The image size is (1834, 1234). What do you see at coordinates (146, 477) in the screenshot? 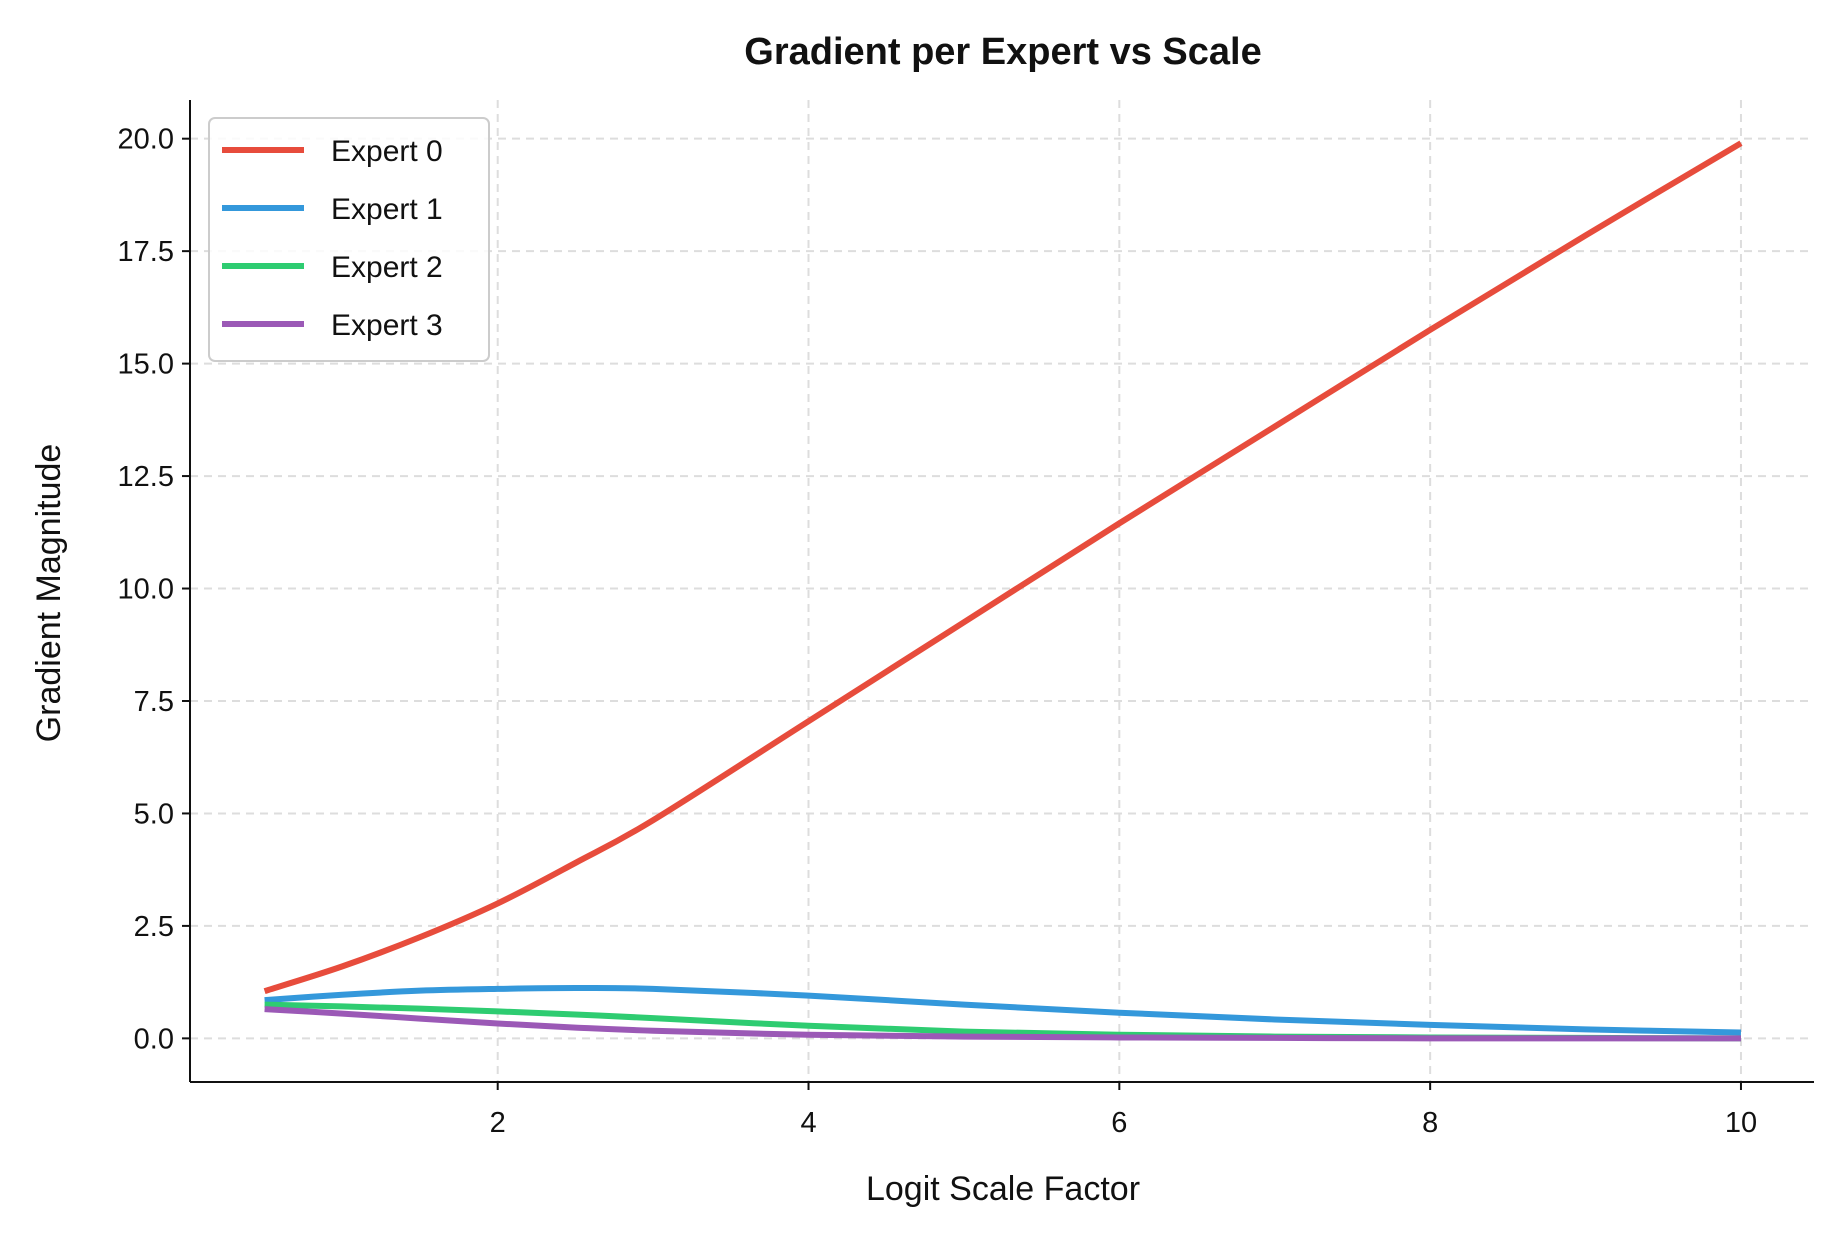
I see `y-tick-label: 12.5` at bounding box center [146, 477].